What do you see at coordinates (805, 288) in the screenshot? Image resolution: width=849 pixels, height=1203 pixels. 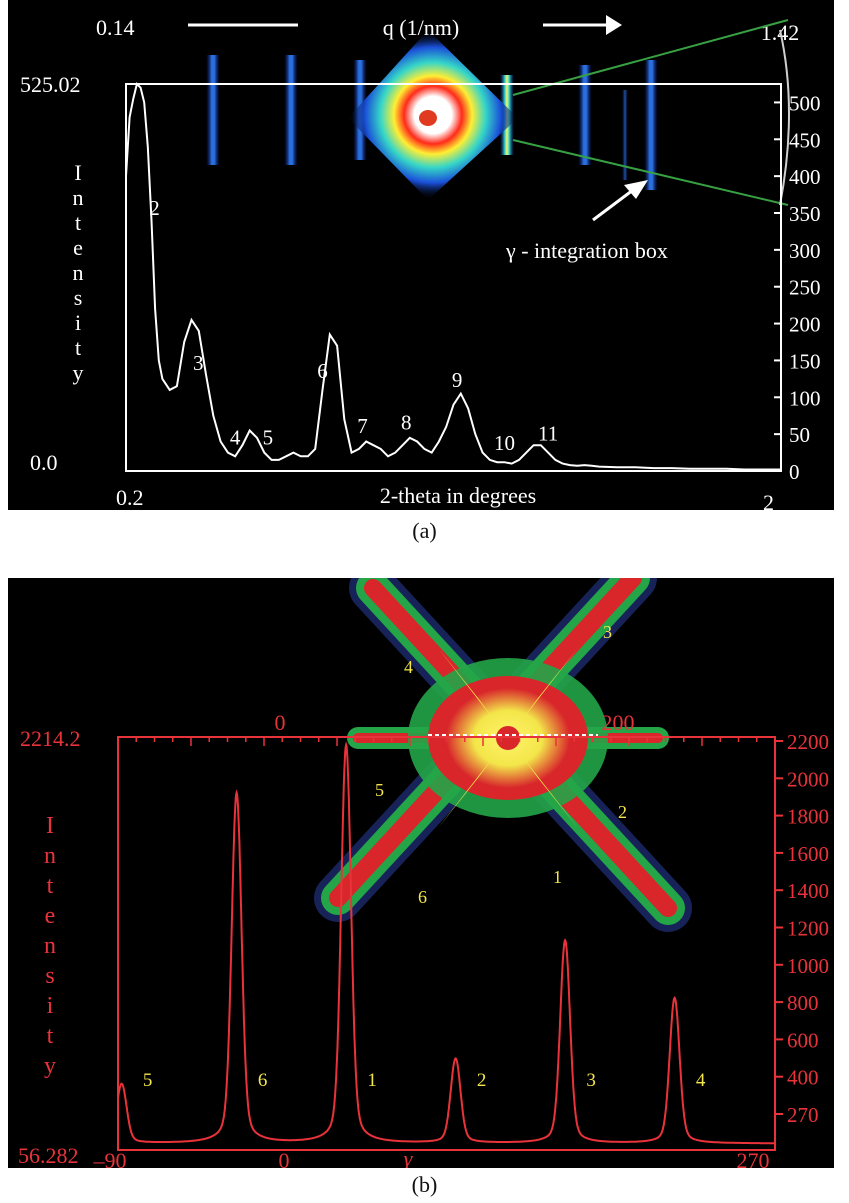 I see `right-tick-label: 250` at bounding box center [805, 288].